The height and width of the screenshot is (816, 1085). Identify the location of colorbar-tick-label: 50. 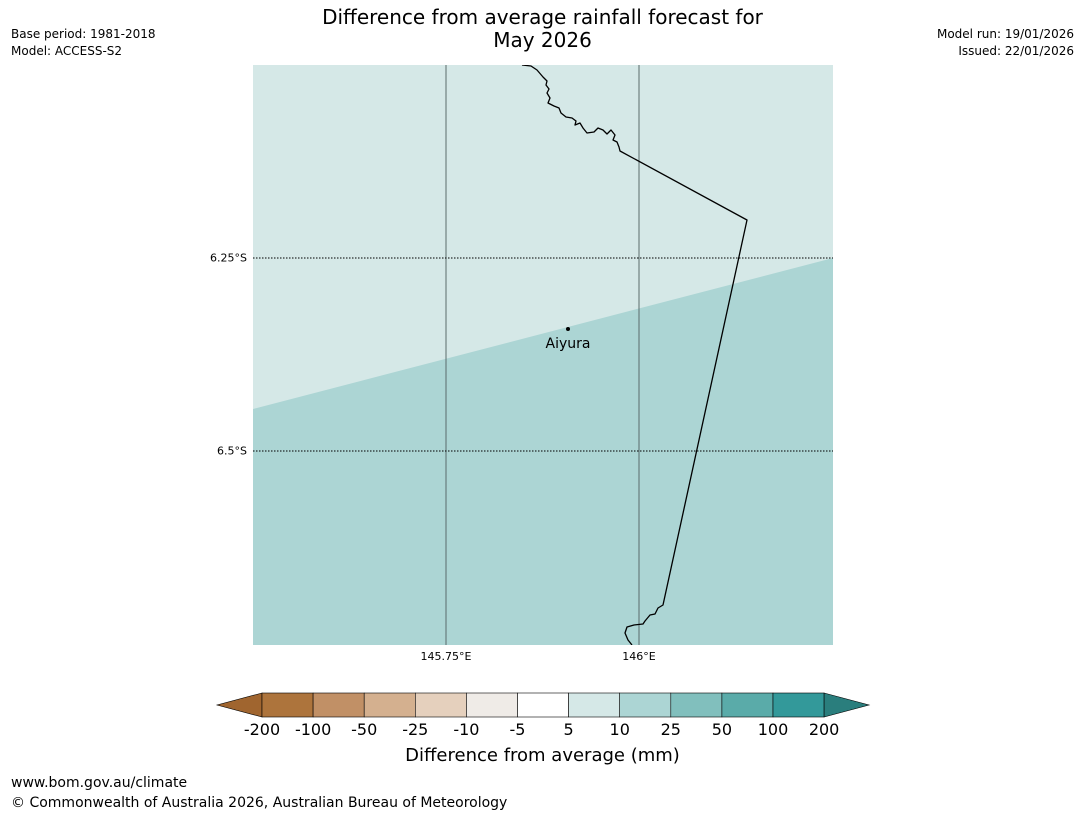
(722, 729).